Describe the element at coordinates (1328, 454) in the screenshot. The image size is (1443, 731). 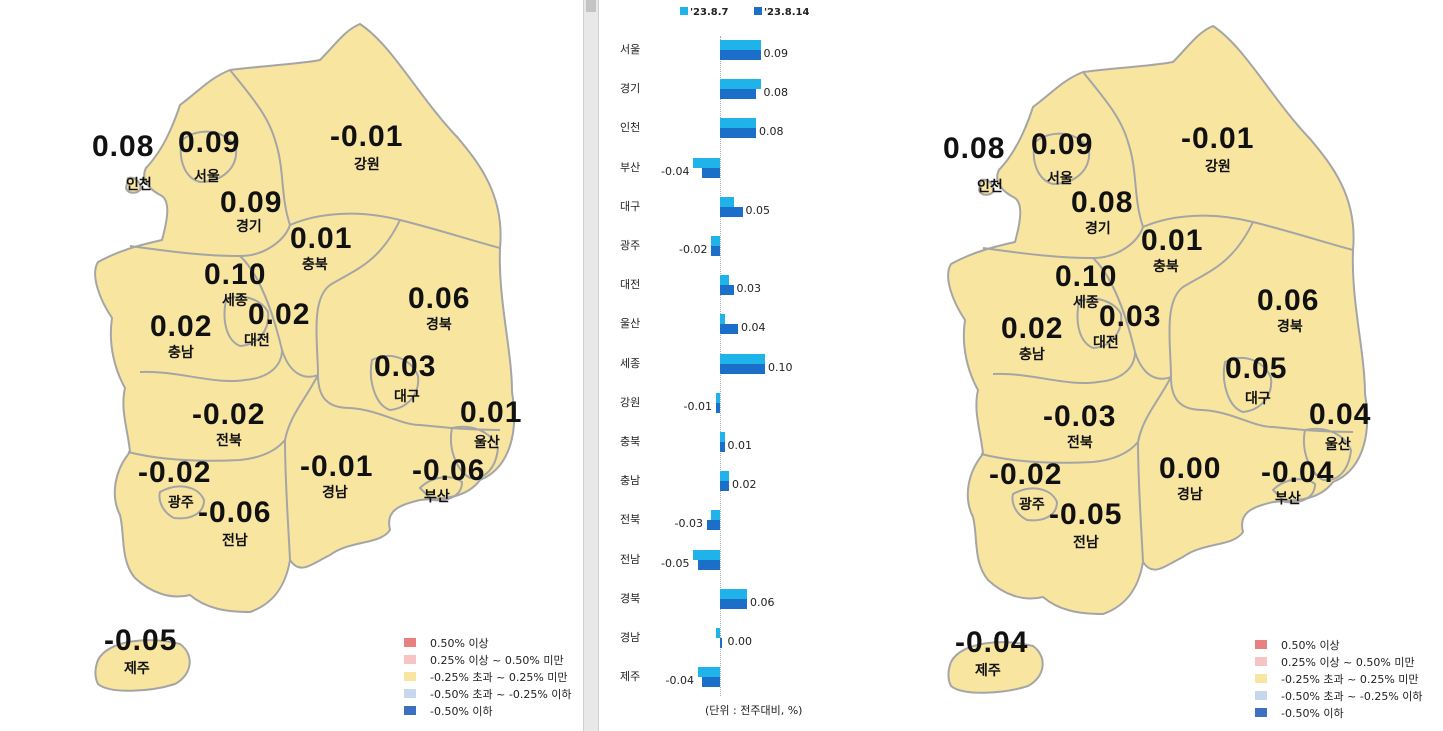
I see `border-ulsan` at that location.